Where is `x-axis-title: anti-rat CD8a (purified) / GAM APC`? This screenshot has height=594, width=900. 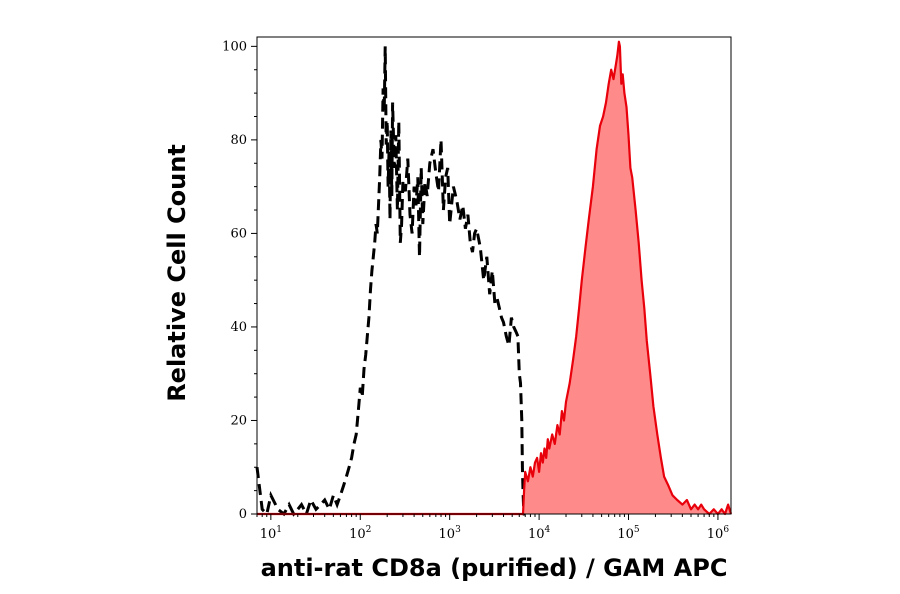
x-axis-title: anti-rat CD8a (purified) / GAM APC is located at coordinates (494, 568).